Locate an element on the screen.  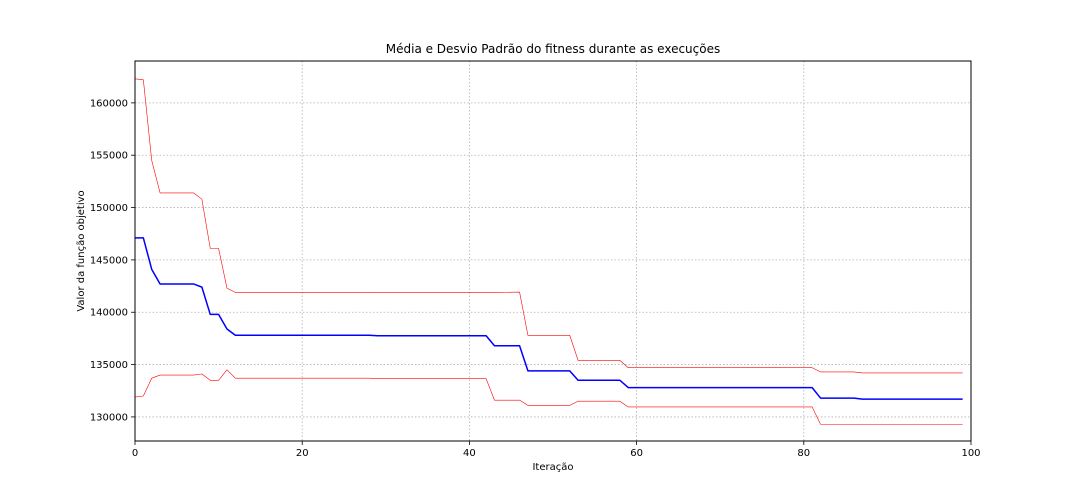
y-tick-label: 135000 is located at coordinates (109, 365).